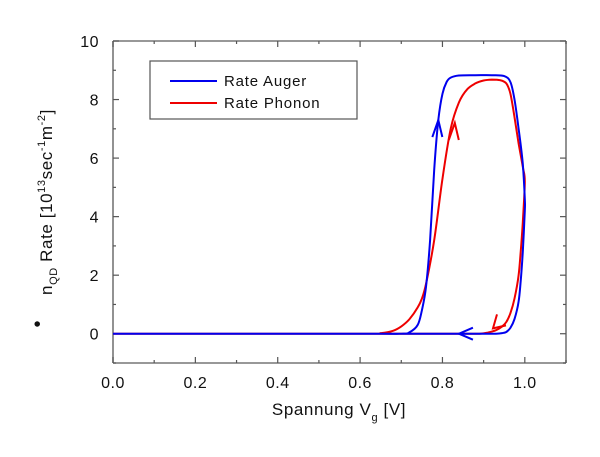 Image resolution: width=600 pixels, height=457 pixels. Describe the element at coordinates (443, 383) in the screenshot. I see `x-tick-label: 0.8` at that location.